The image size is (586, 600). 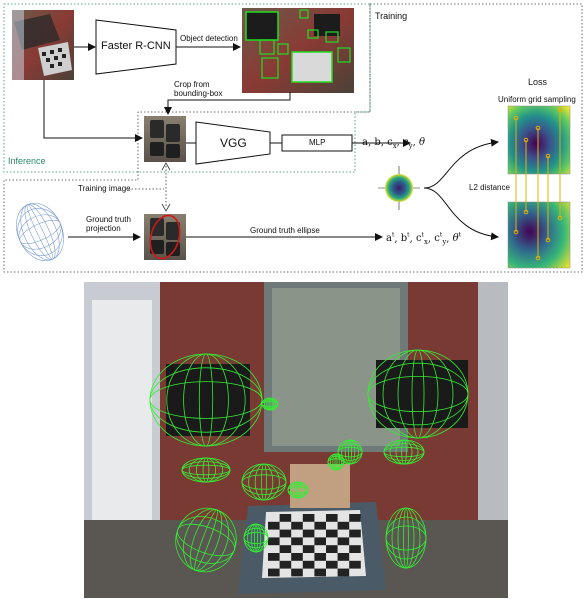 I want to click on param-theta: θ, so click(x=421, y=142).